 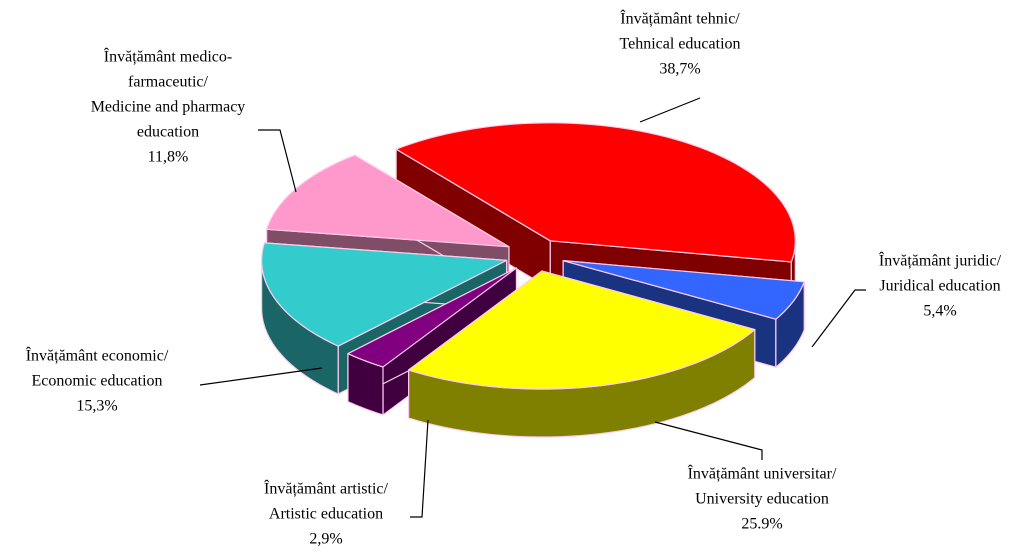 What do you see at coordinates (96, 406) in the screenshot?
I see `value-label: 15,3%` at bounding box center [96, 406].